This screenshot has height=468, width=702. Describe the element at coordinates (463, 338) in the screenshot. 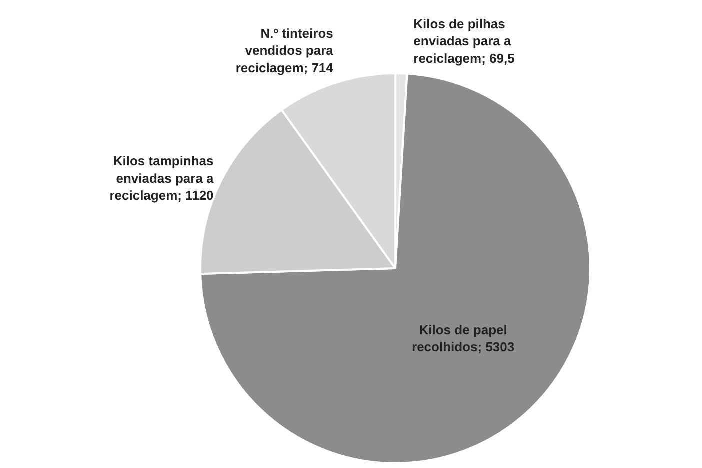

I see `slice-label: Kilos de papel recolhidos; 5303` at that location.